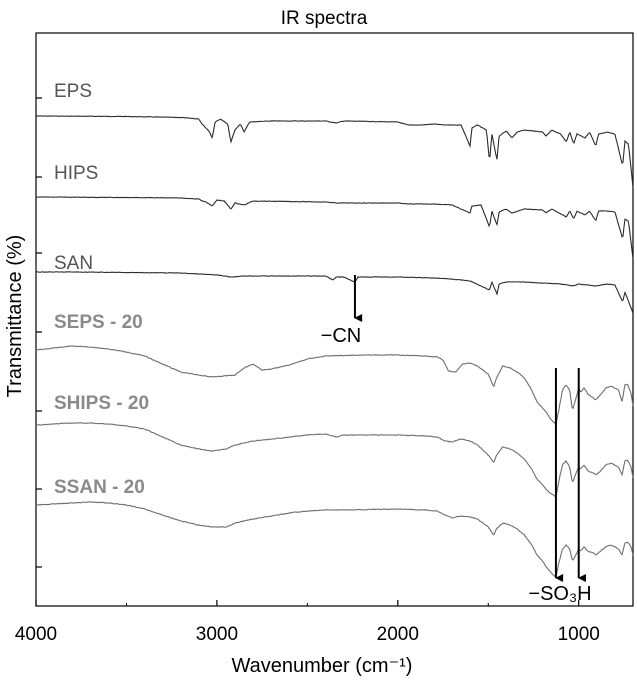  Describe the element at coordinates (76, 173) in the screenshot. I see `series-label: HIPS` at that location.